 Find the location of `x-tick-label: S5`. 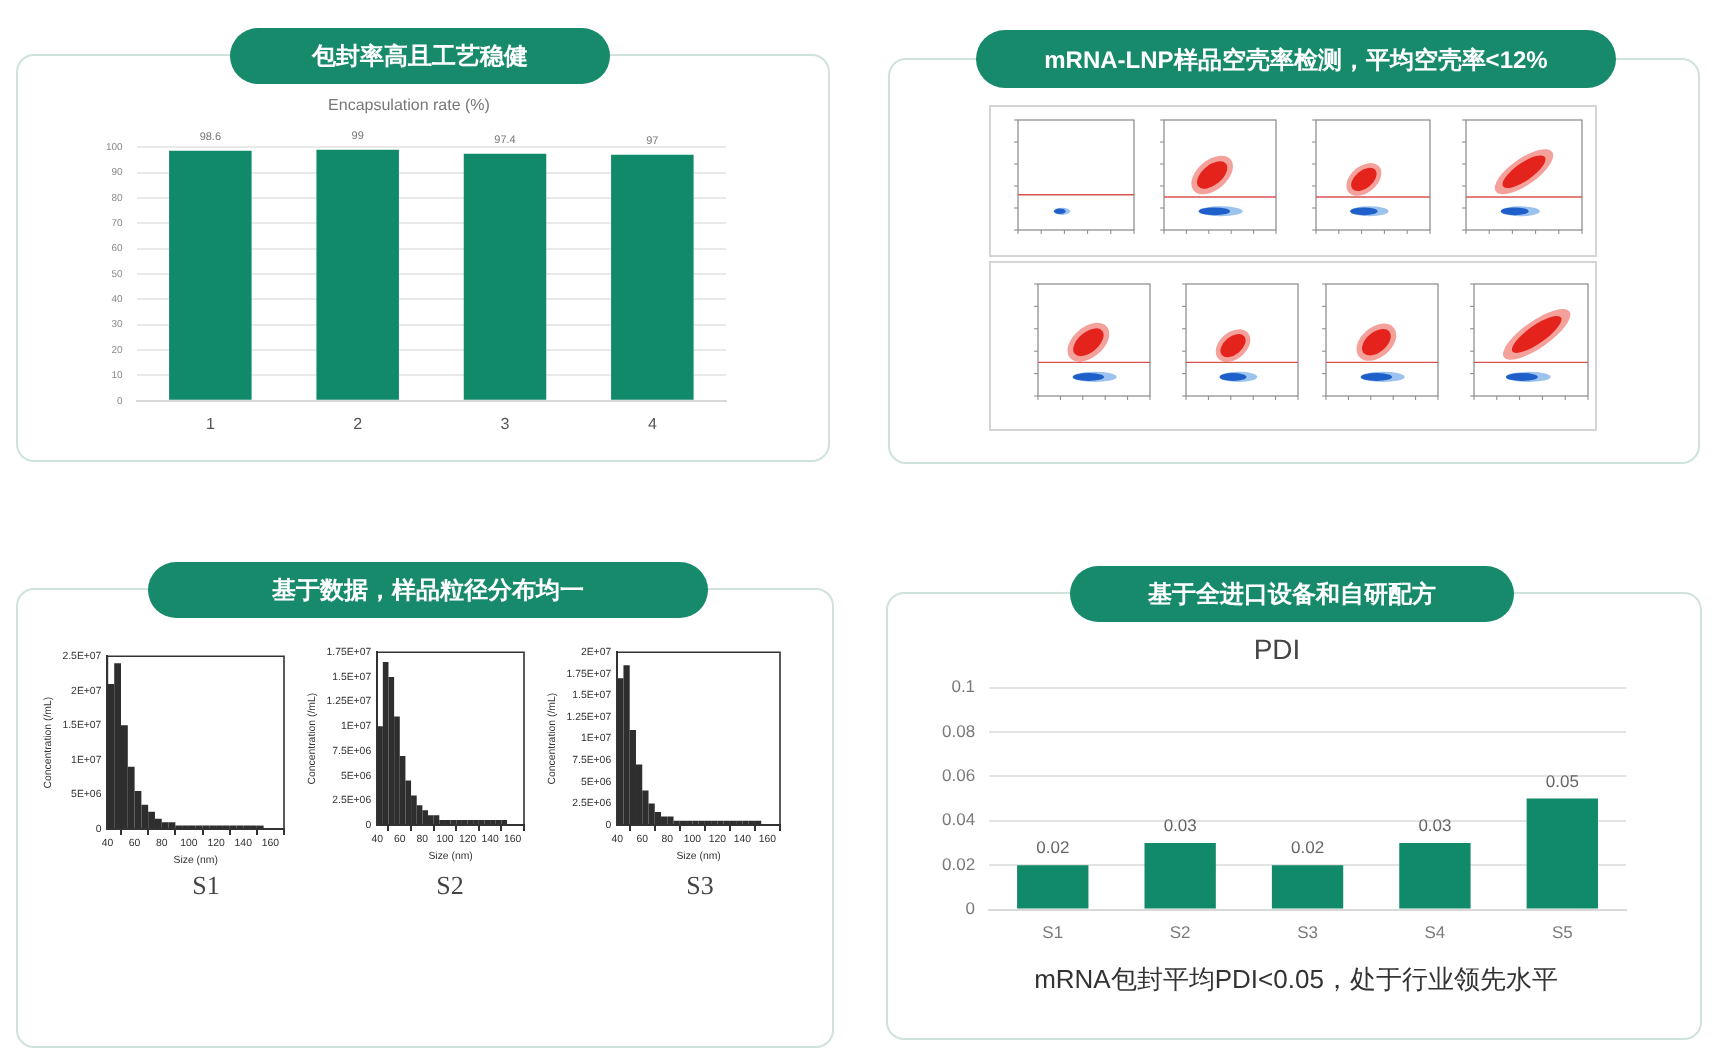

x-tick-label: S5 is located at coordinates (1562, 932).